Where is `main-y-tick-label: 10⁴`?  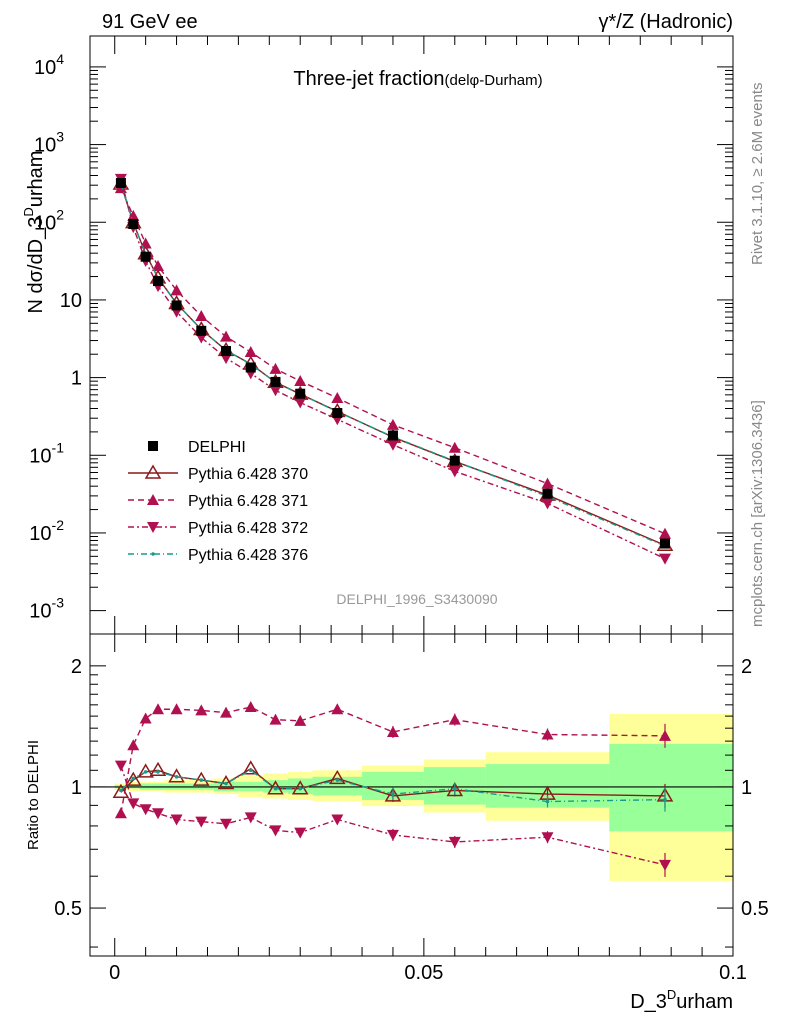 main-y-tick-label: 10⁴ is located at coordinates (49, 65).